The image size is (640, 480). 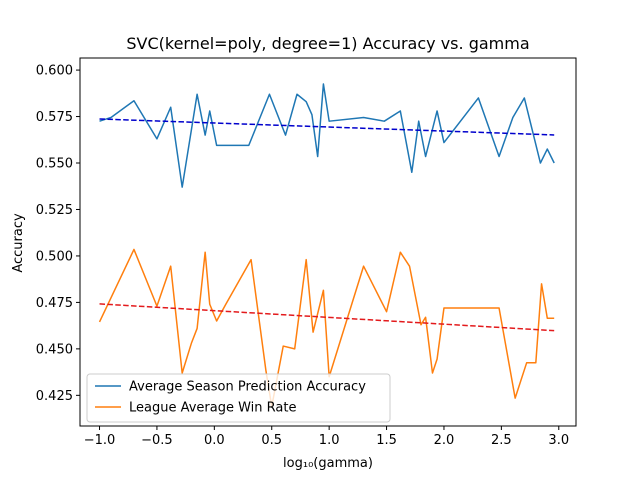 I want to click on x-tick-label: −0.5, so click(x=157, y=440).